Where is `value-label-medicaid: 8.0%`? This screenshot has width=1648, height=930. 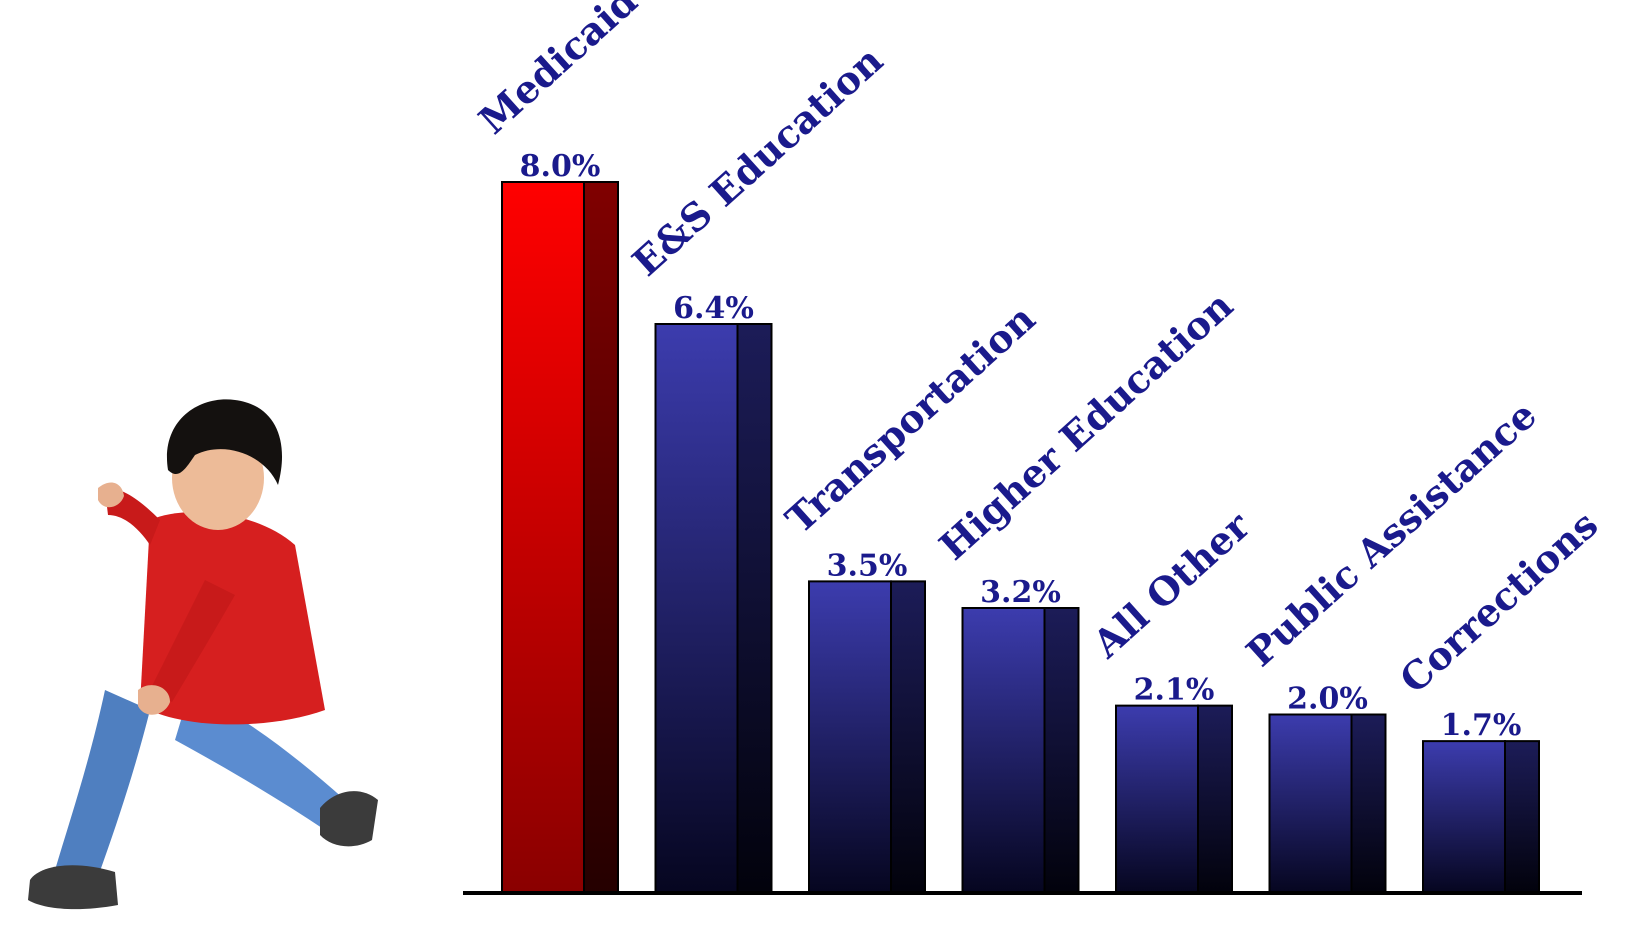 value-label-medicaid: 8.0% is located at coordinates (560, 166).